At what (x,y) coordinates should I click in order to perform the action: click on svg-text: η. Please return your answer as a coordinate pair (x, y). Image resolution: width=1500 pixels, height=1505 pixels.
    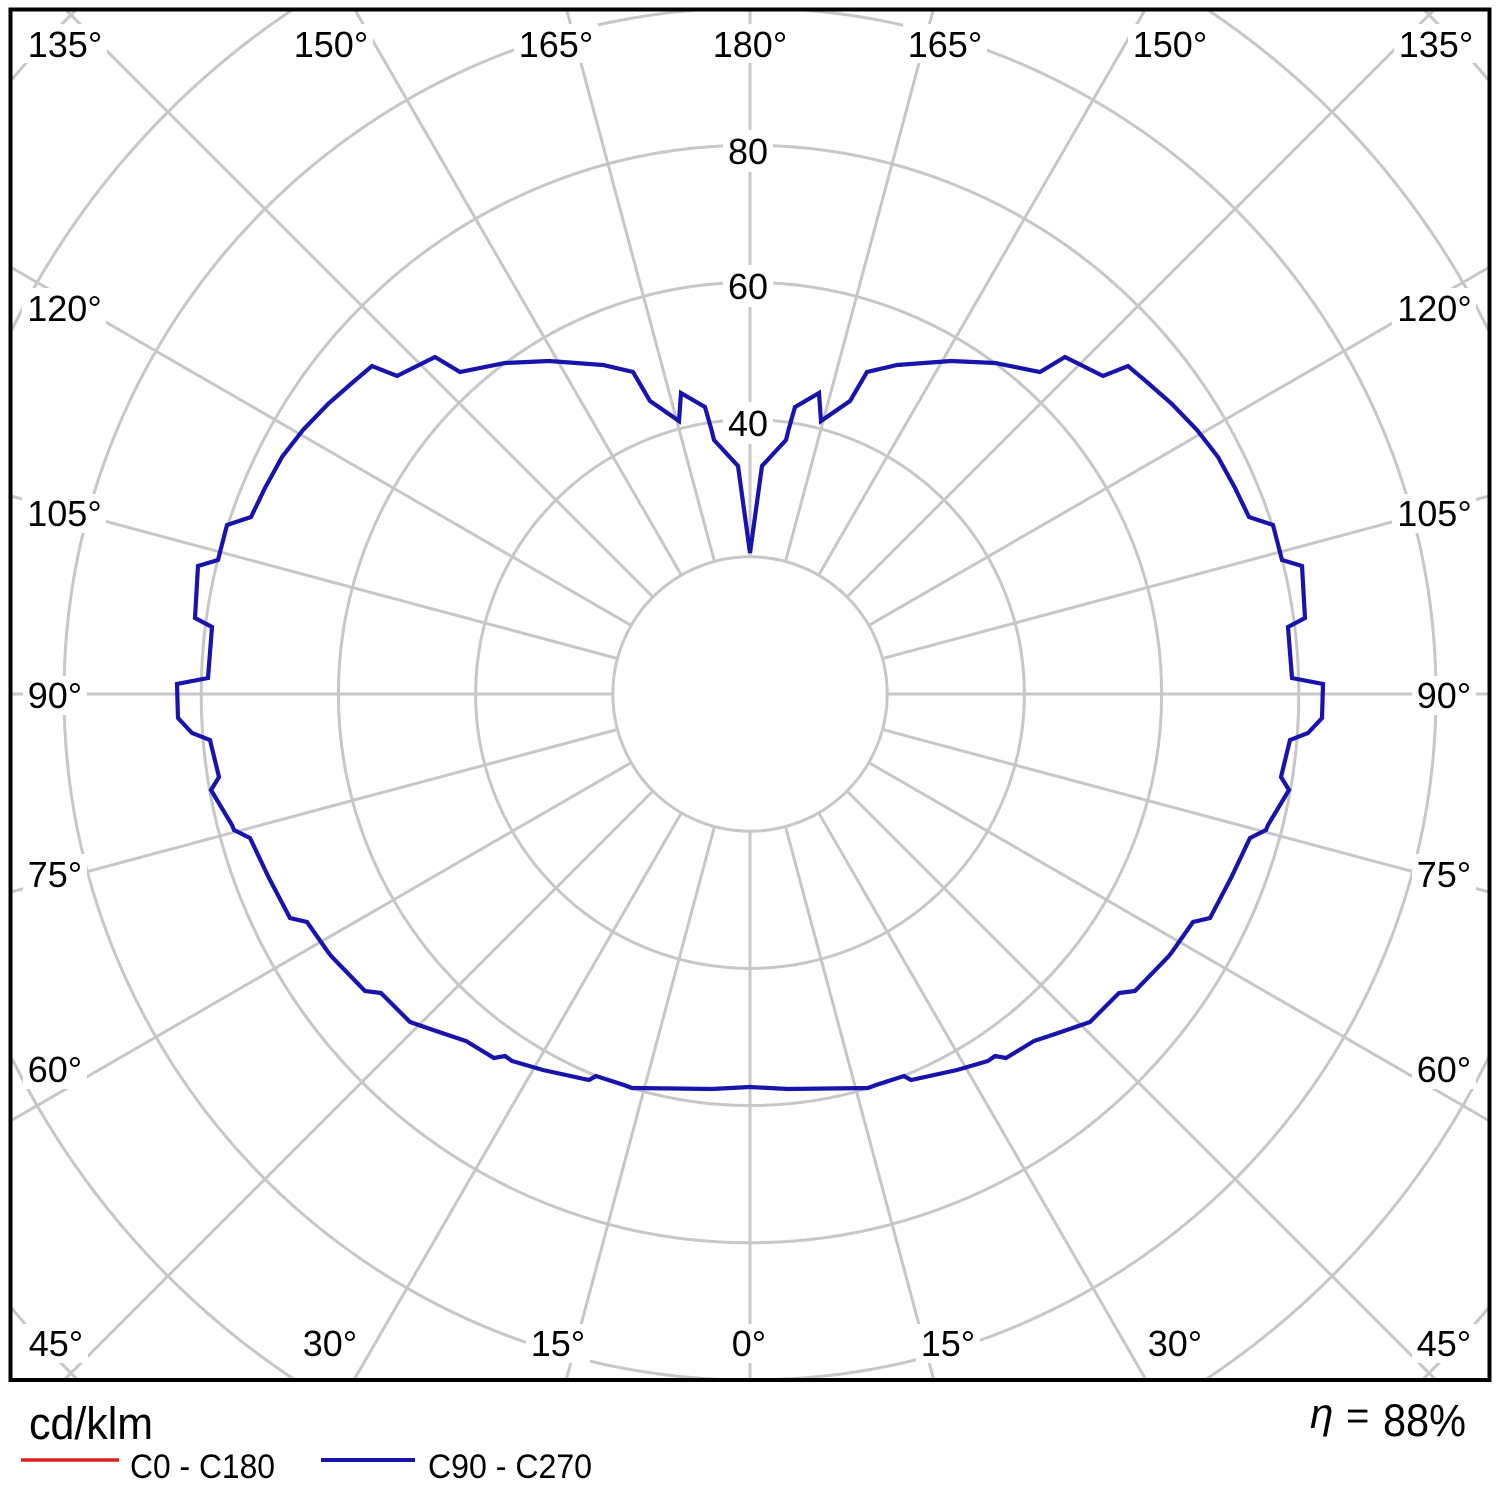
    Looking at the image, I should click on (1321, 1413).